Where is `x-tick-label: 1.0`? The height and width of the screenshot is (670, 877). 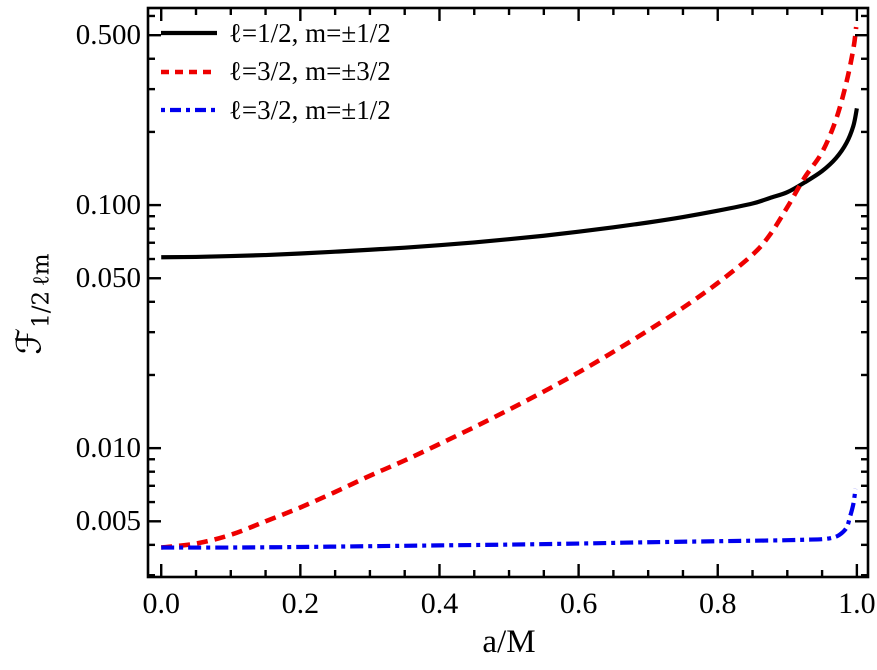 x-tick-label: 1.0 is located at coordinates (857, 603).